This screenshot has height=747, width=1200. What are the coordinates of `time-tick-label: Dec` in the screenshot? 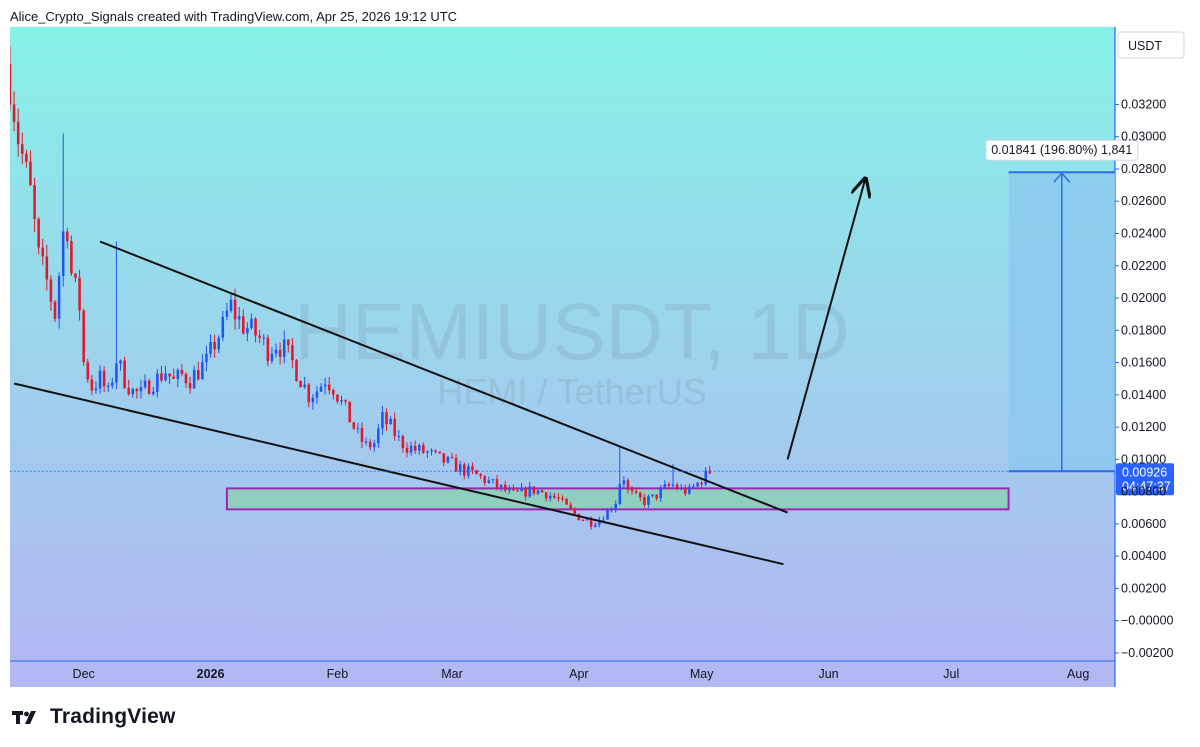 It's located at (84, 674).